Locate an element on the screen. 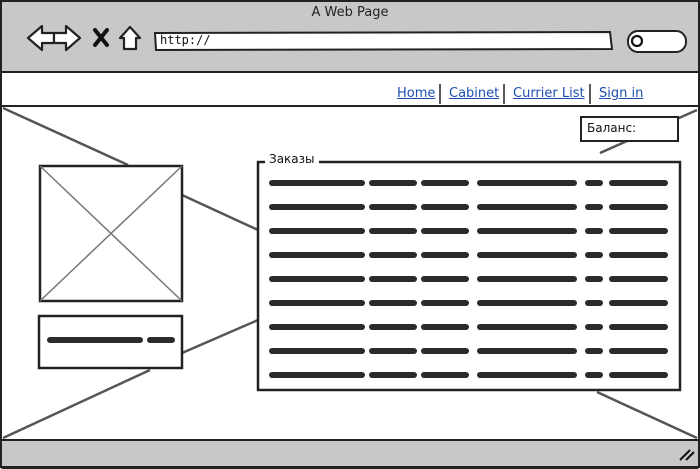  nav-cabinet-link: Cabinet is located at coordinates (474, 93).